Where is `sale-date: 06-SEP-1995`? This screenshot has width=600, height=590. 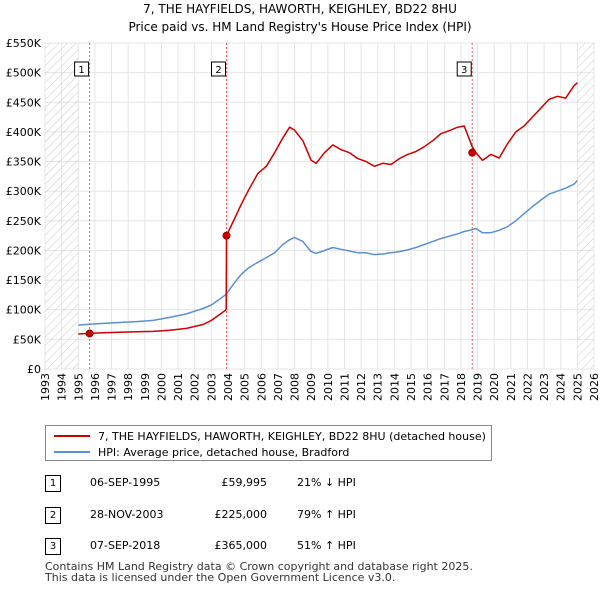 sale-date: 06-SEP-1995 is located at coordinates (125, 482).